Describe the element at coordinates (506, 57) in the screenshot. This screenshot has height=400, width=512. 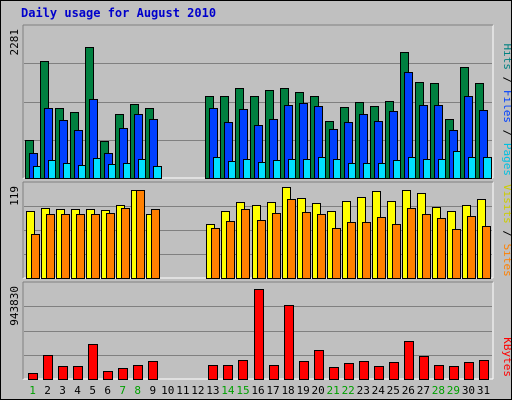
I see `hits-legend-hits: Hits` at that location.